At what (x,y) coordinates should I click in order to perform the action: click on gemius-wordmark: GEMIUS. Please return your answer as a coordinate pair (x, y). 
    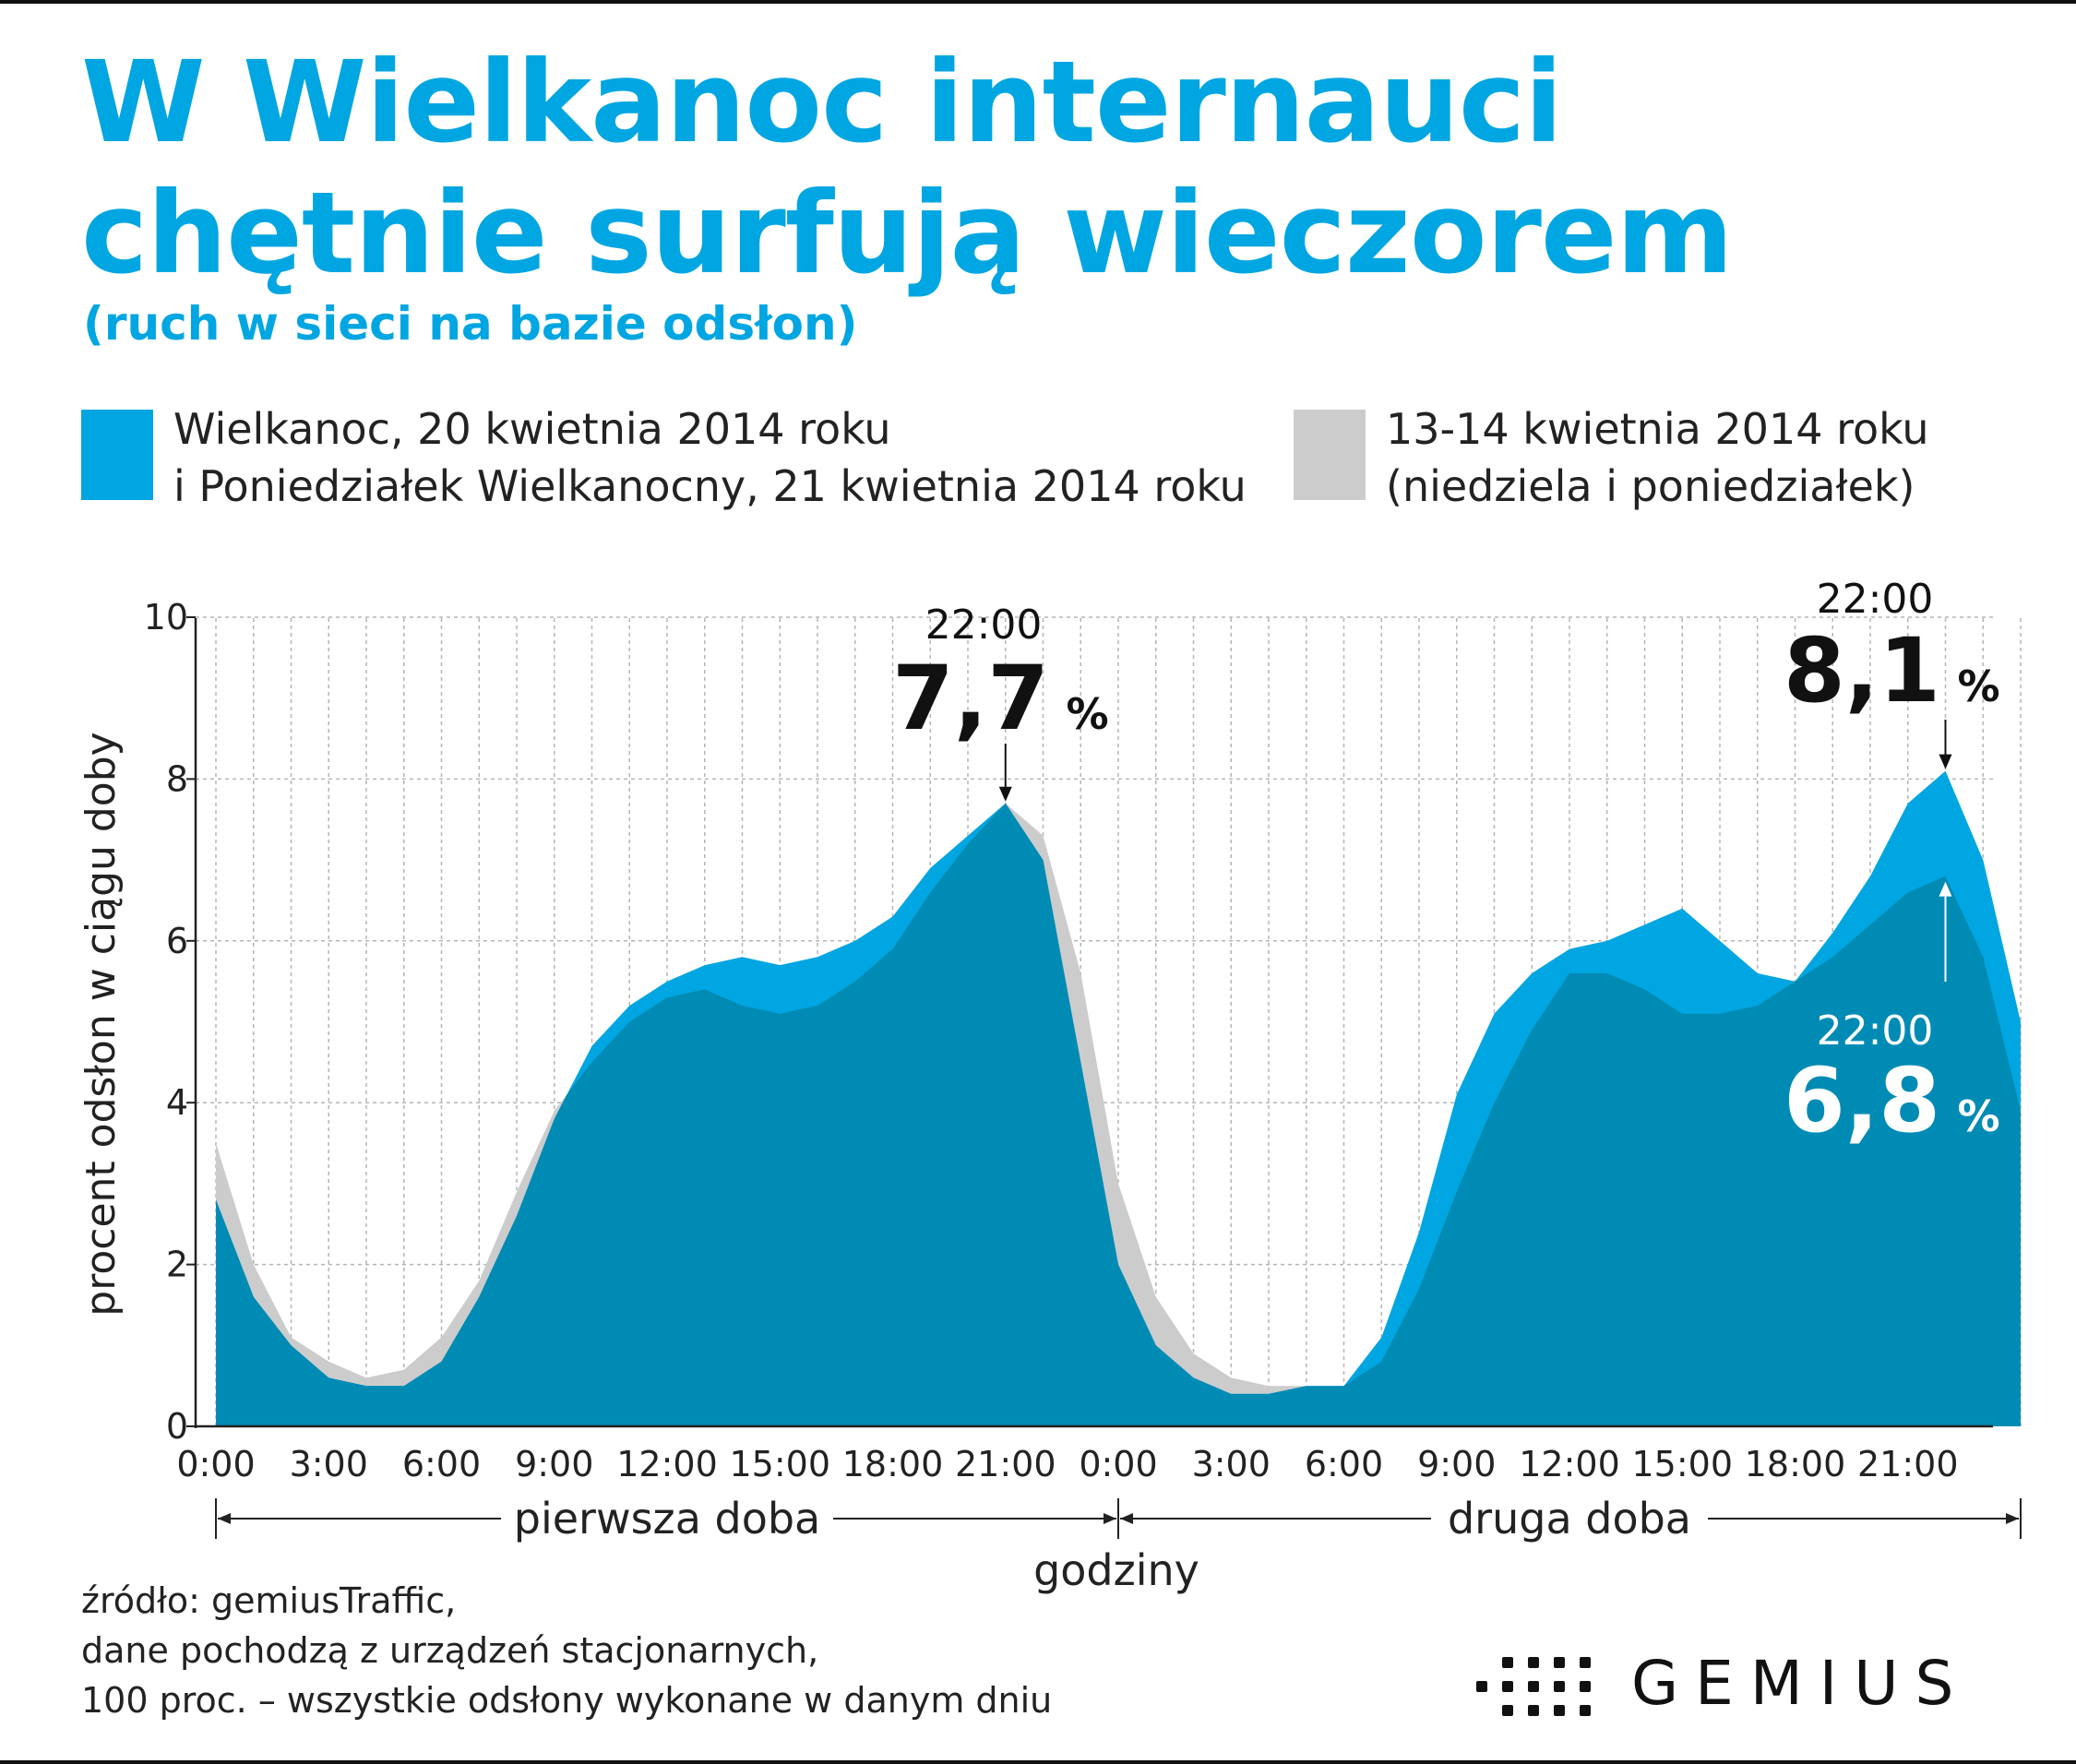
    Looking at the image, I should click on (1801, 1684).